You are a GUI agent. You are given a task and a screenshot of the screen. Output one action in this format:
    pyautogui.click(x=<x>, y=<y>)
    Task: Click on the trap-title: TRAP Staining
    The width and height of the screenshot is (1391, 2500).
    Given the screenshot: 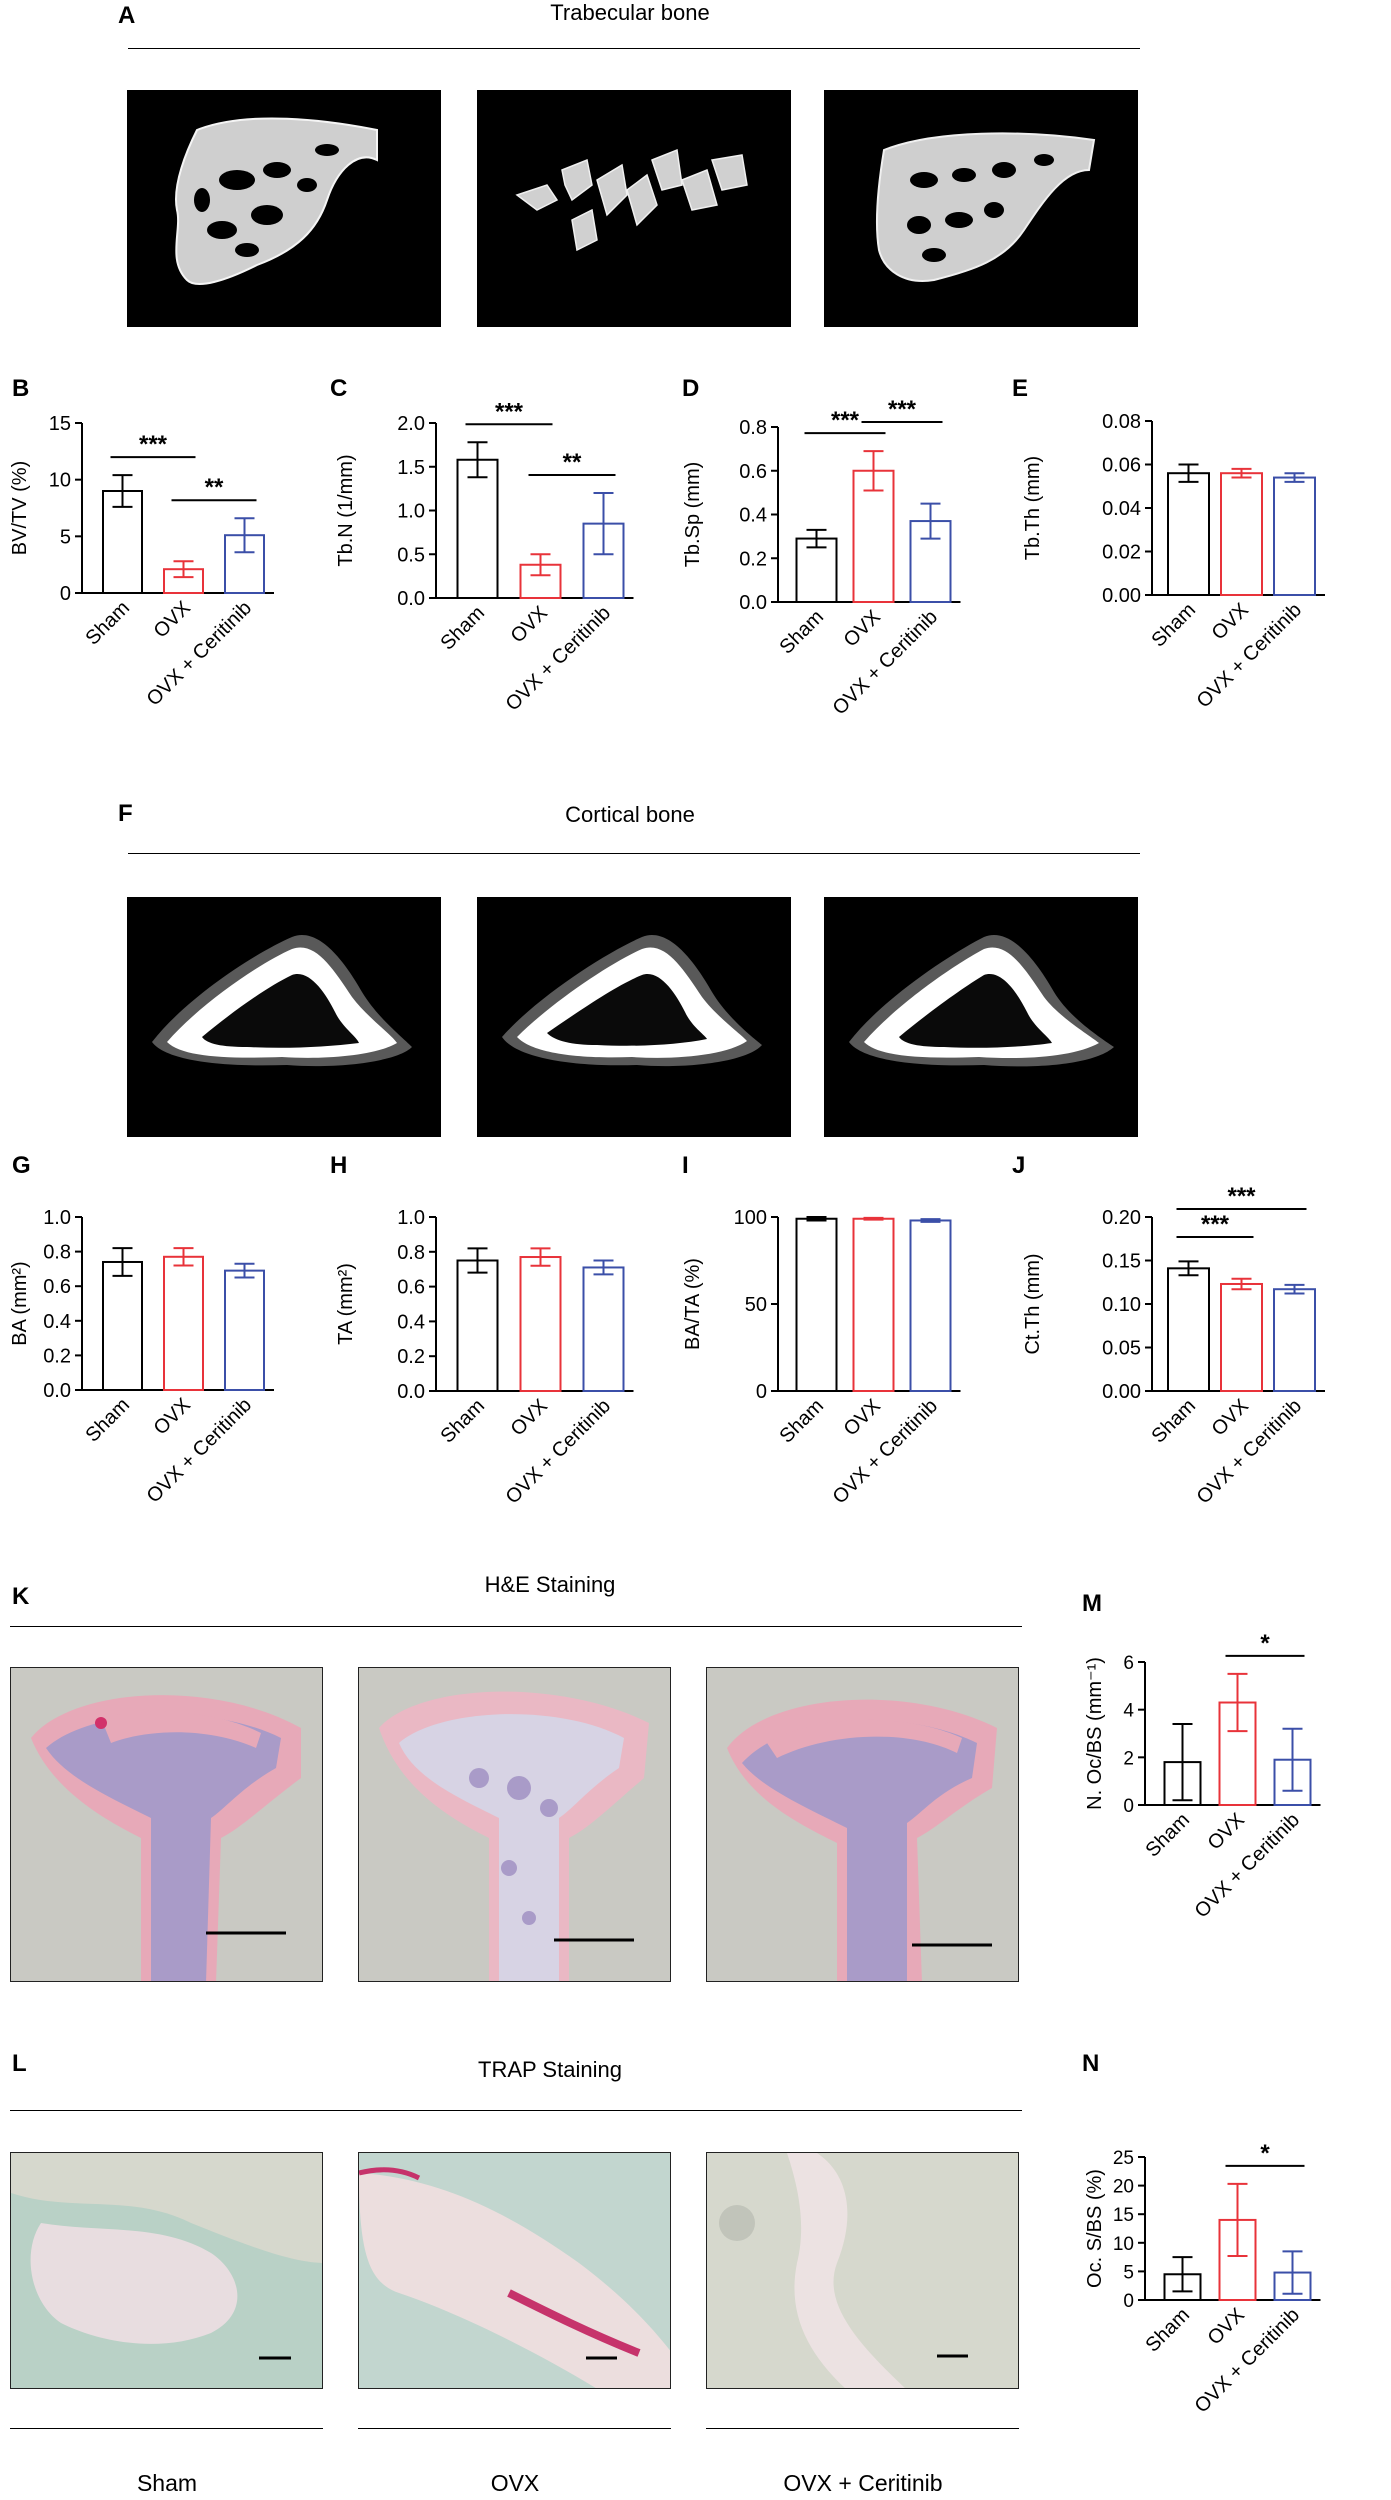 What is the action you would take?
    pyautogui.click(x=550, y=2069)
    